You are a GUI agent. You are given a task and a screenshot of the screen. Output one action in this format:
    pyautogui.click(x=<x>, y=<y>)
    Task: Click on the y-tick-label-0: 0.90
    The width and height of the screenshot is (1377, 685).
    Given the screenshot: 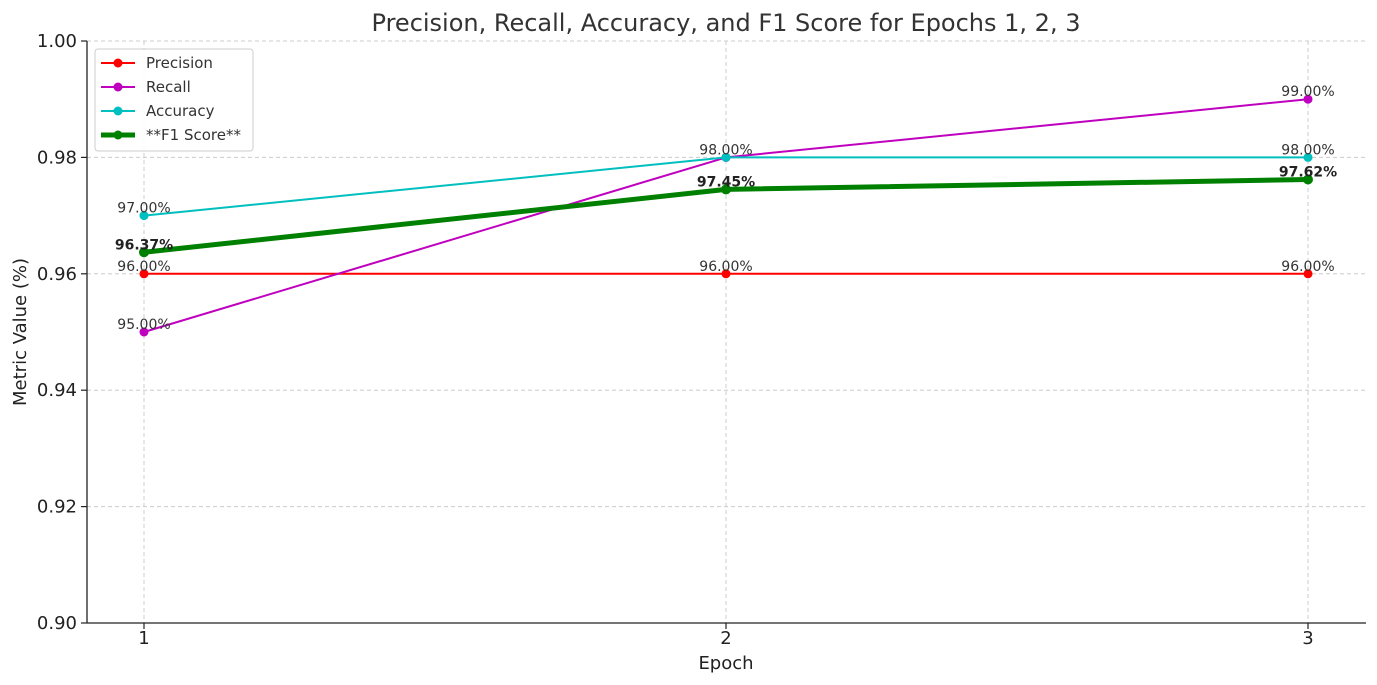 What is the action you would take?
    pyautogui.click(x=57, y=623)
    